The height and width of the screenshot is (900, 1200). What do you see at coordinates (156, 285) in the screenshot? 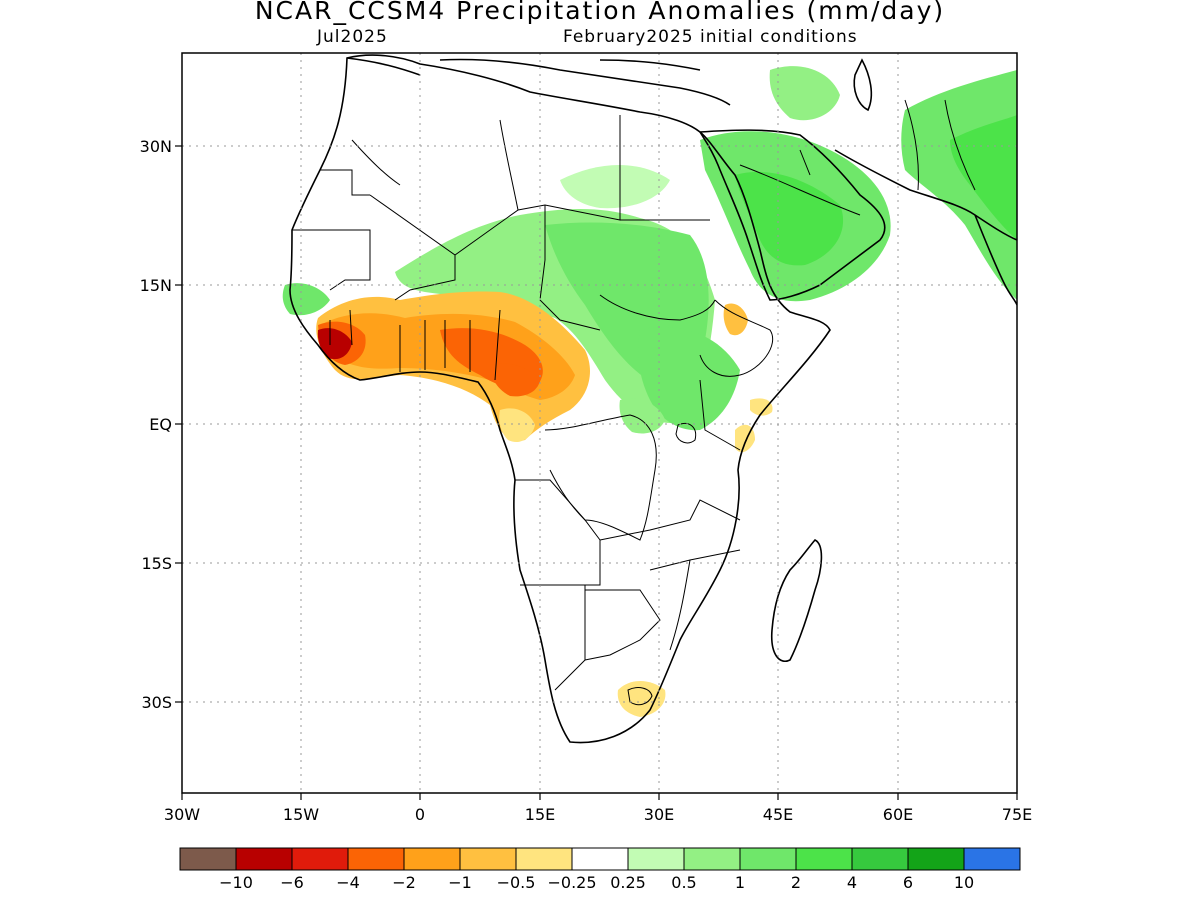
I see `lat-tick-label: 15N` at bounding box center [156, 285].